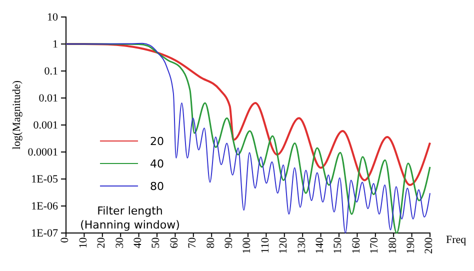  I want to click on y-tick-label: 0.001, so click(45, 126).